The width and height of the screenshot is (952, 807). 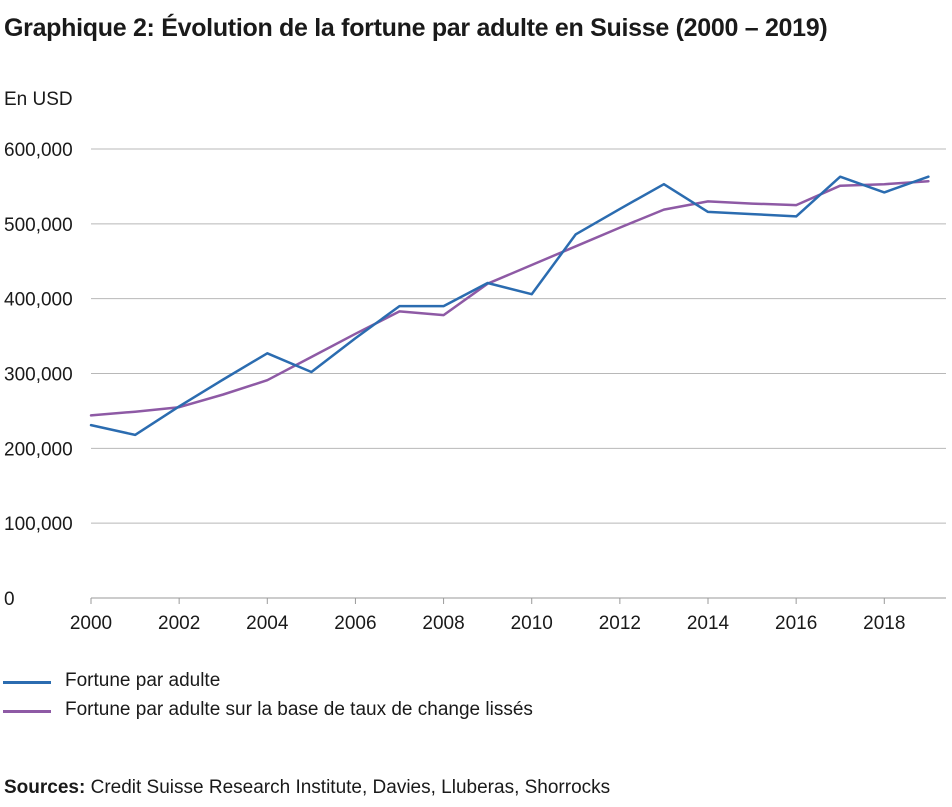 What do you see at coordinates (179, 623) in the screenshot?
I see `x-tick-label: 2002` at bounding box center [179, 623].